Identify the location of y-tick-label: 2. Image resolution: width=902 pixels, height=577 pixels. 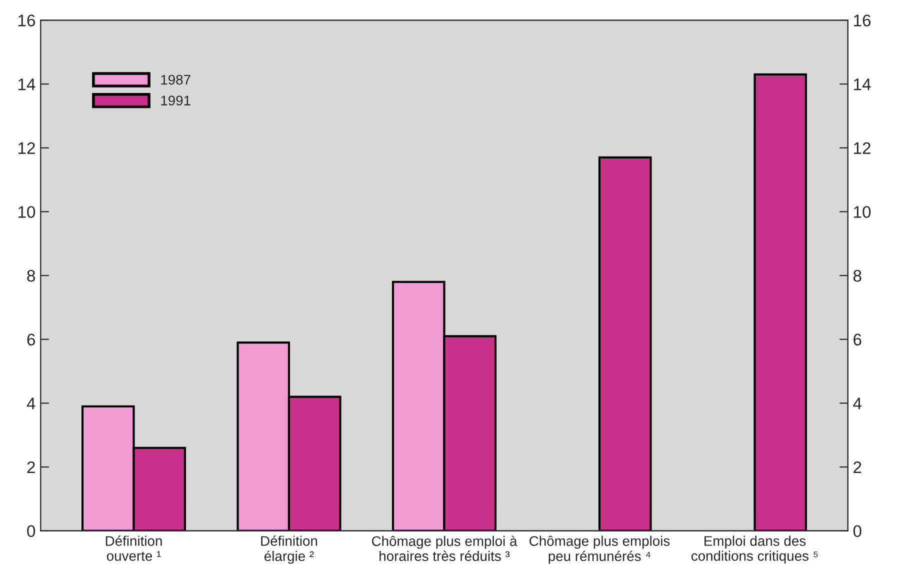
(31, 467).